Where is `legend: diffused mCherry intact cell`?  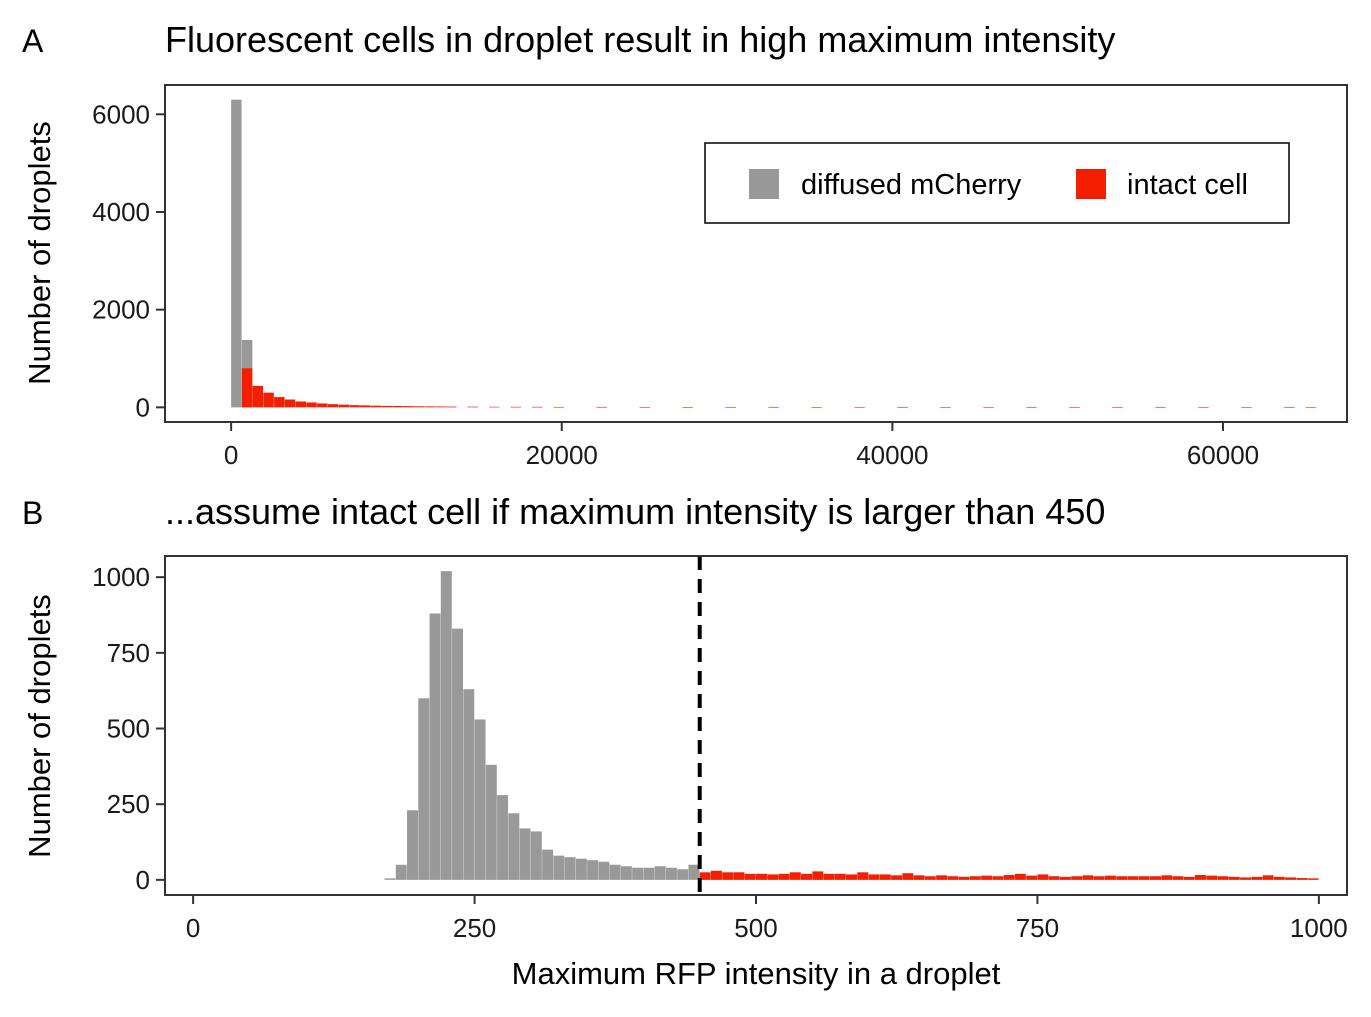
legend: diffused mCherry intact cell is located at coordinates (997, 183).